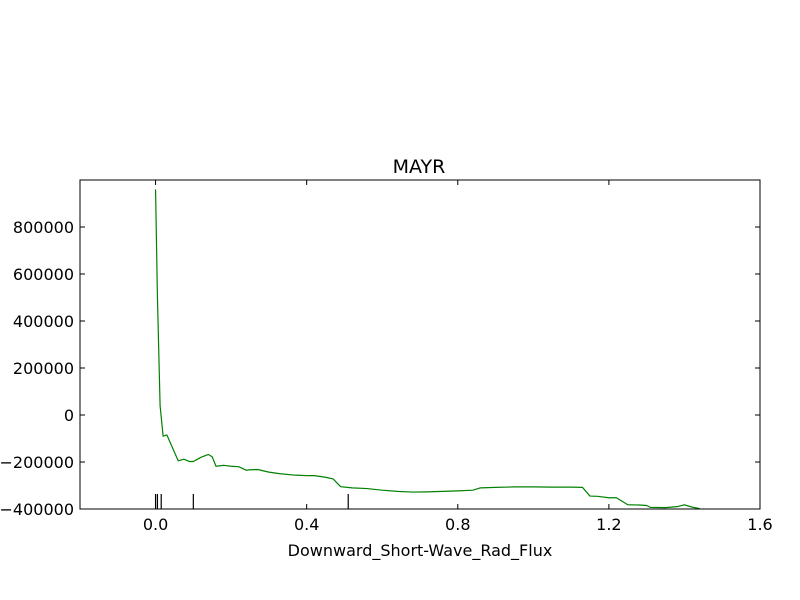 This screenshot has width=800, height=600. I want to click on y-tick-label: −200000, so click(37, 462).